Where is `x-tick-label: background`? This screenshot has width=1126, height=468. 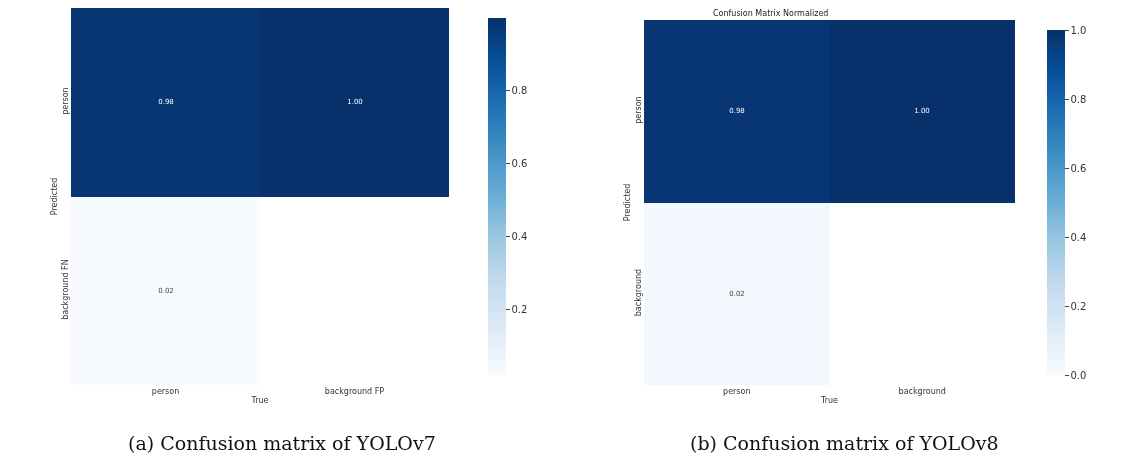
x-tick-label: background is located at coordinates (922, 391).